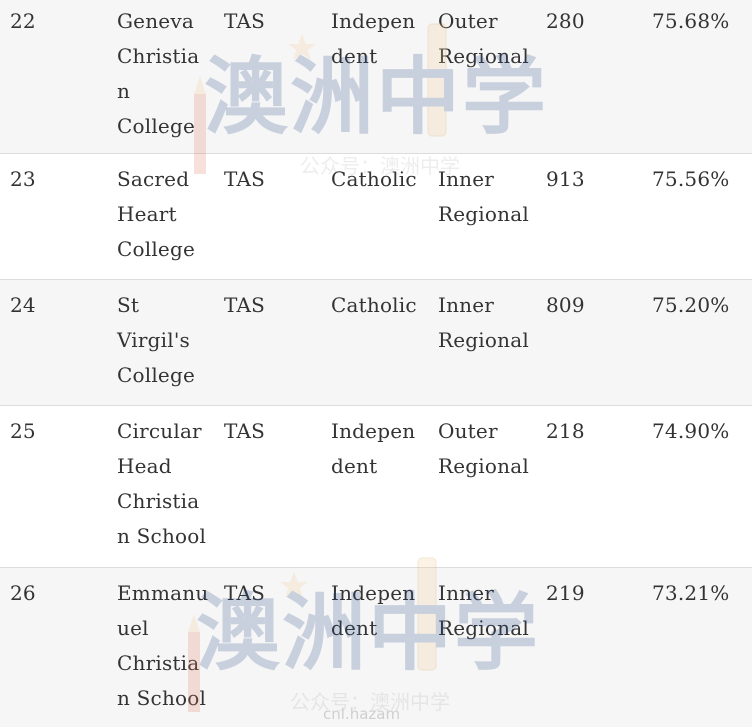 This screenshot has width=752, height=727. I want to click on school-name-cell: Emmanu uel Christia n School, so click(163, 645).